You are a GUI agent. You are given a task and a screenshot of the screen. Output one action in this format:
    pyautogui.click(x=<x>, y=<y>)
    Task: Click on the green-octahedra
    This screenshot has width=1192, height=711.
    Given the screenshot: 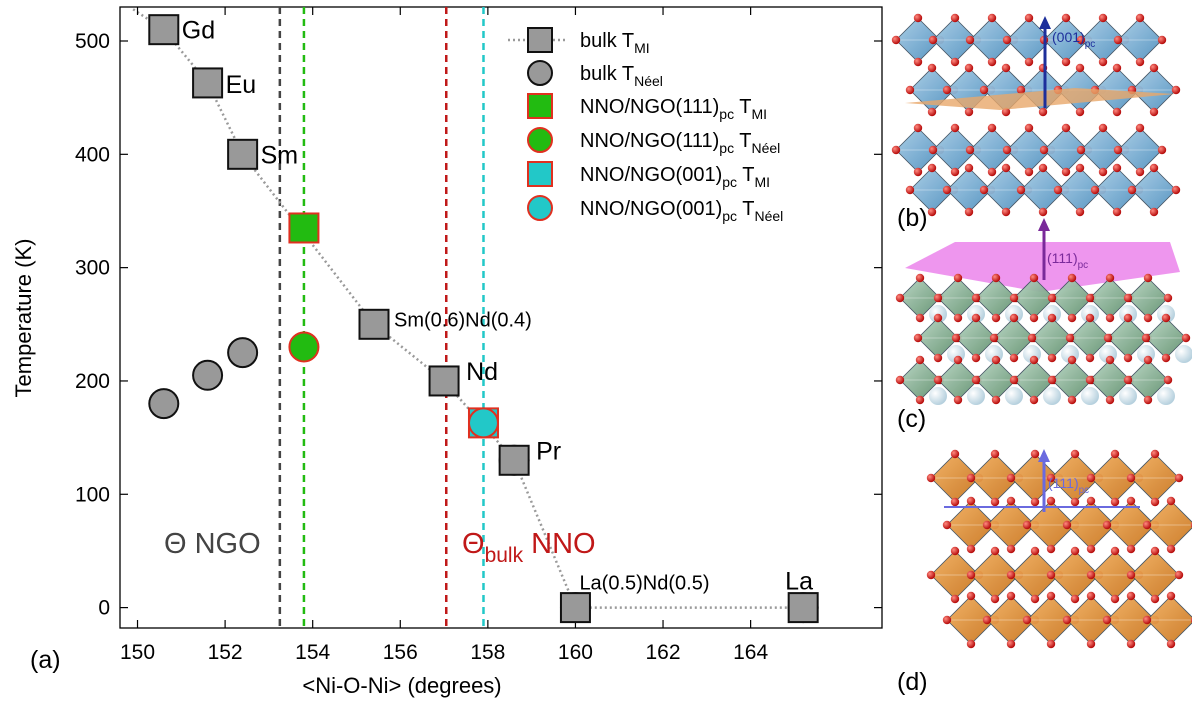 What is the action you would take?
    pyautogui.click(x=1043, y=339)
    